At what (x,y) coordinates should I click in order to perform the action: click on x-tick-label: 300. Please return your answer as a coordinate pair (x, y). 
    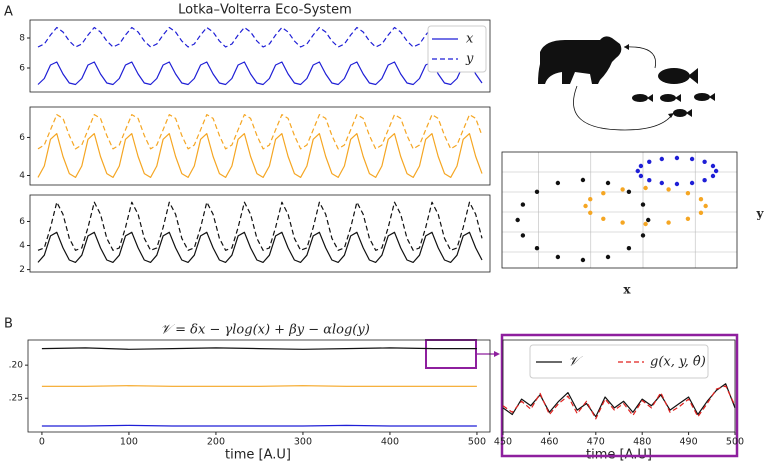
    Looking at the image, I should click on (303, 442).